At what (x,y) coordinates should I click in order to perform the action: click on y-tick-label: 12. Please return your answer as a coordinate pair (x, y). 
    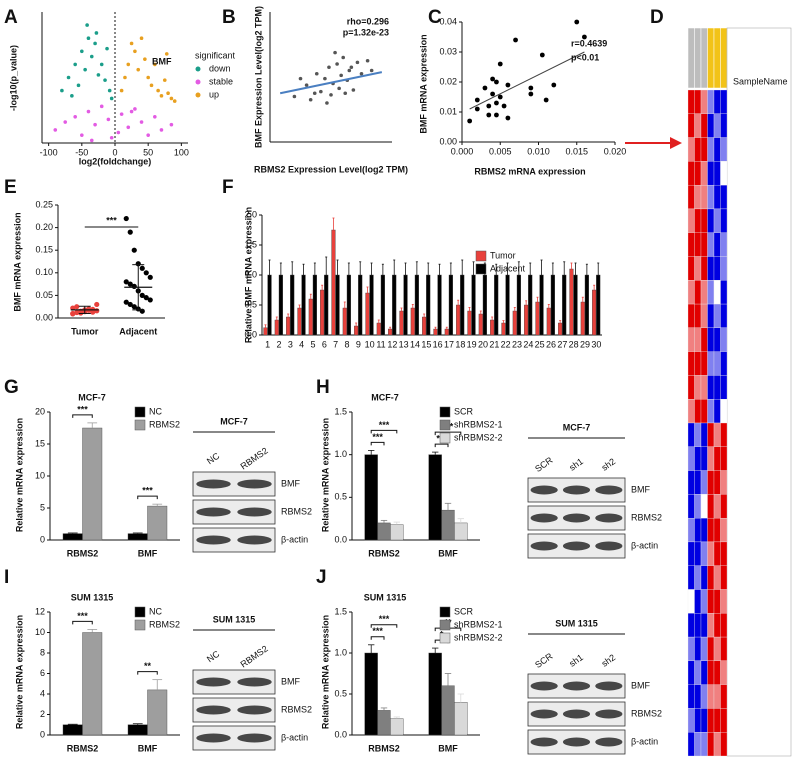
    Looking at the image, I should click on (40, 611).